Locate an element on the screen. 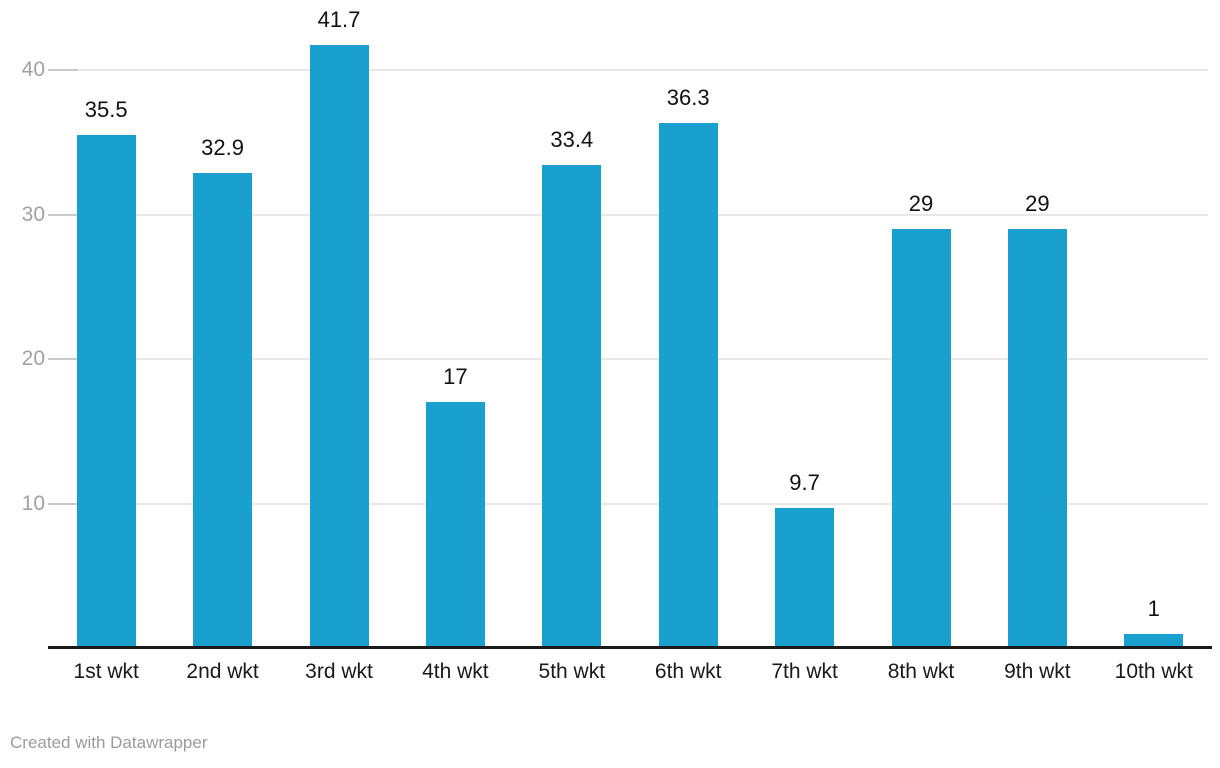 This screenshot has width=1220, height=768. bar-value-label: 41.7 is located at coordinates (339, 20).